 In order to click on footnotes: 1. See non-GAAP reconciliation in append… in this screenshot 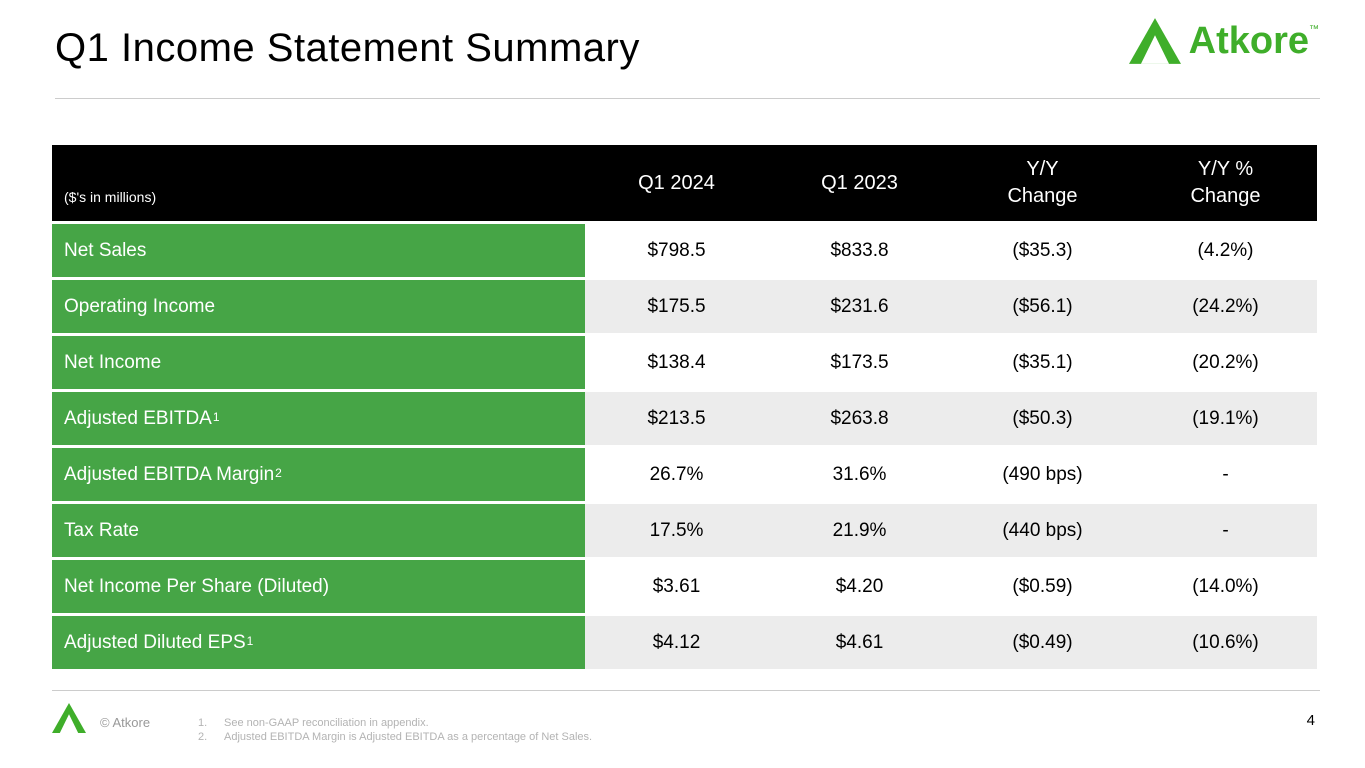, I will do `click(395, 731)`.